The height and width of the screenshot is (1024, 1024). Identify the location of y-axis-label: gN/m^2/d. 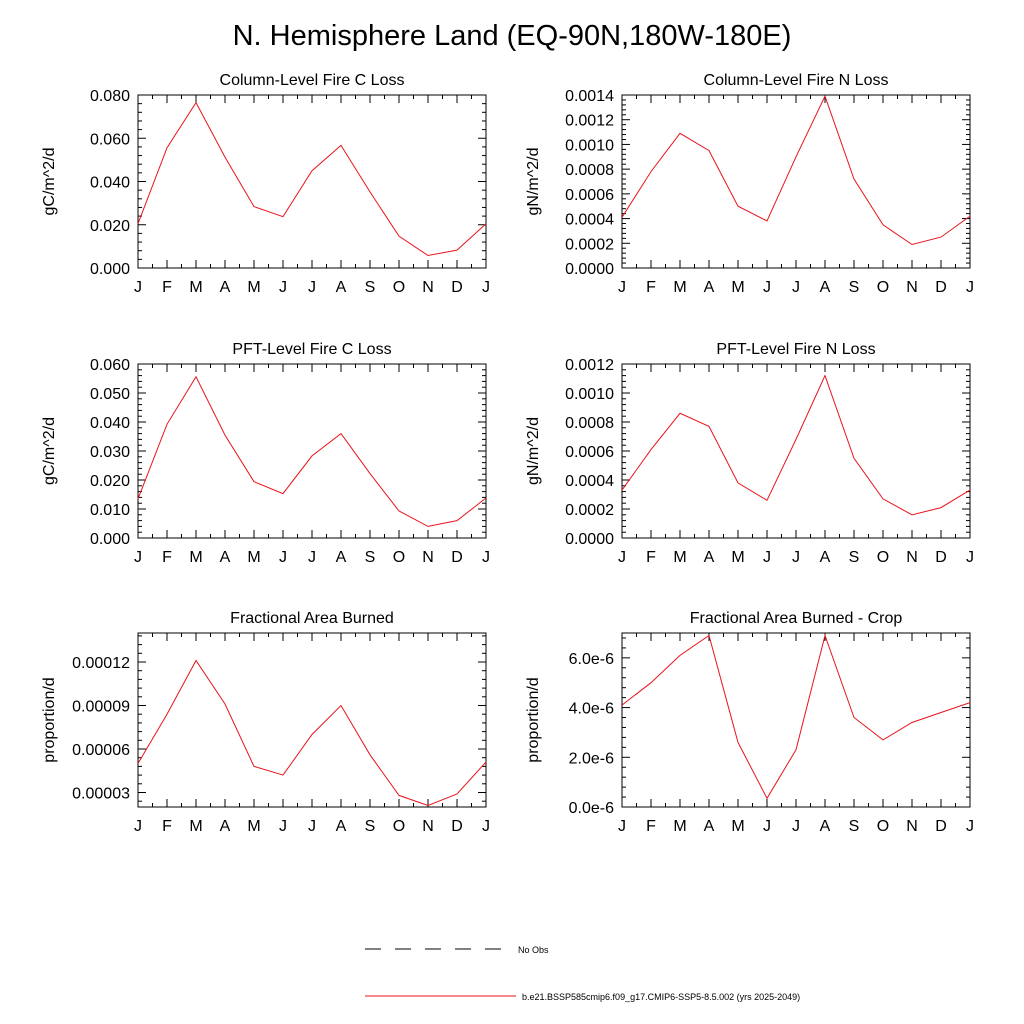
(533, 182).